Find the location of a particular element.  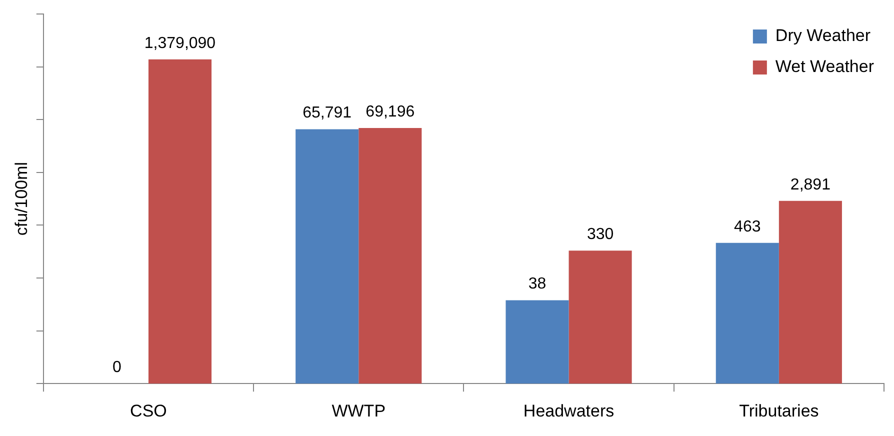

x-tick-label: WWTP is located at coordinates (359, 410).